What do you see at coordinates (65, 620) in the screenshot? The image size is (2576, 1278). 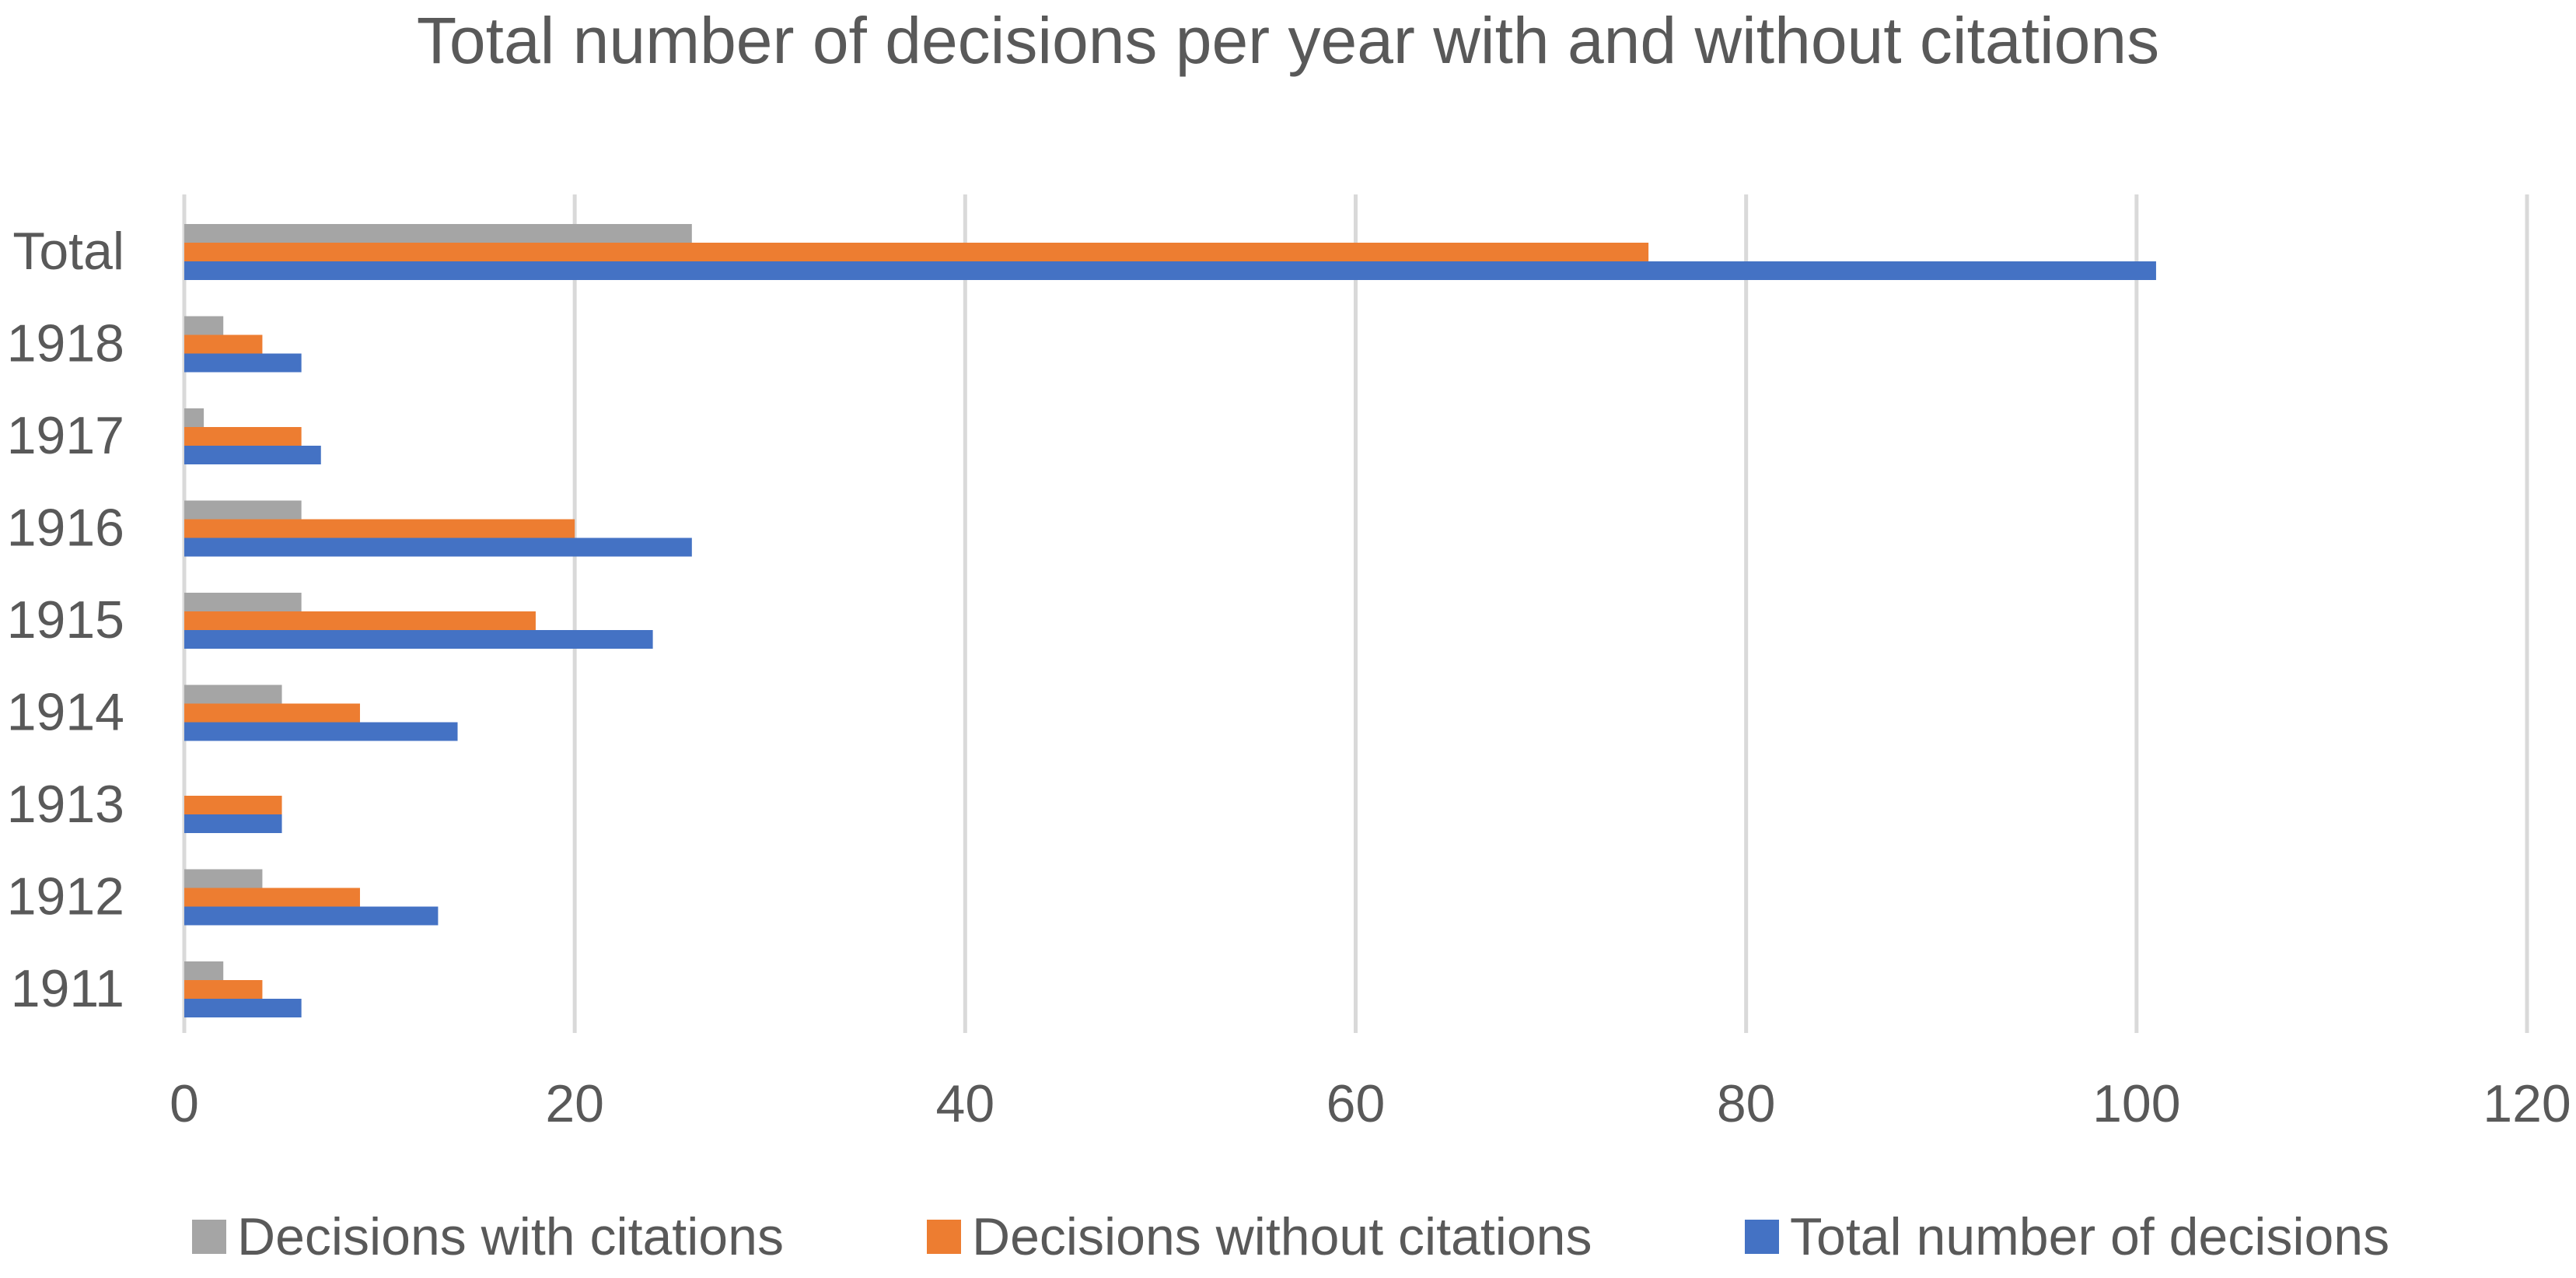 I see `y-tick-label: 1915` at bounding box center [65, 620].